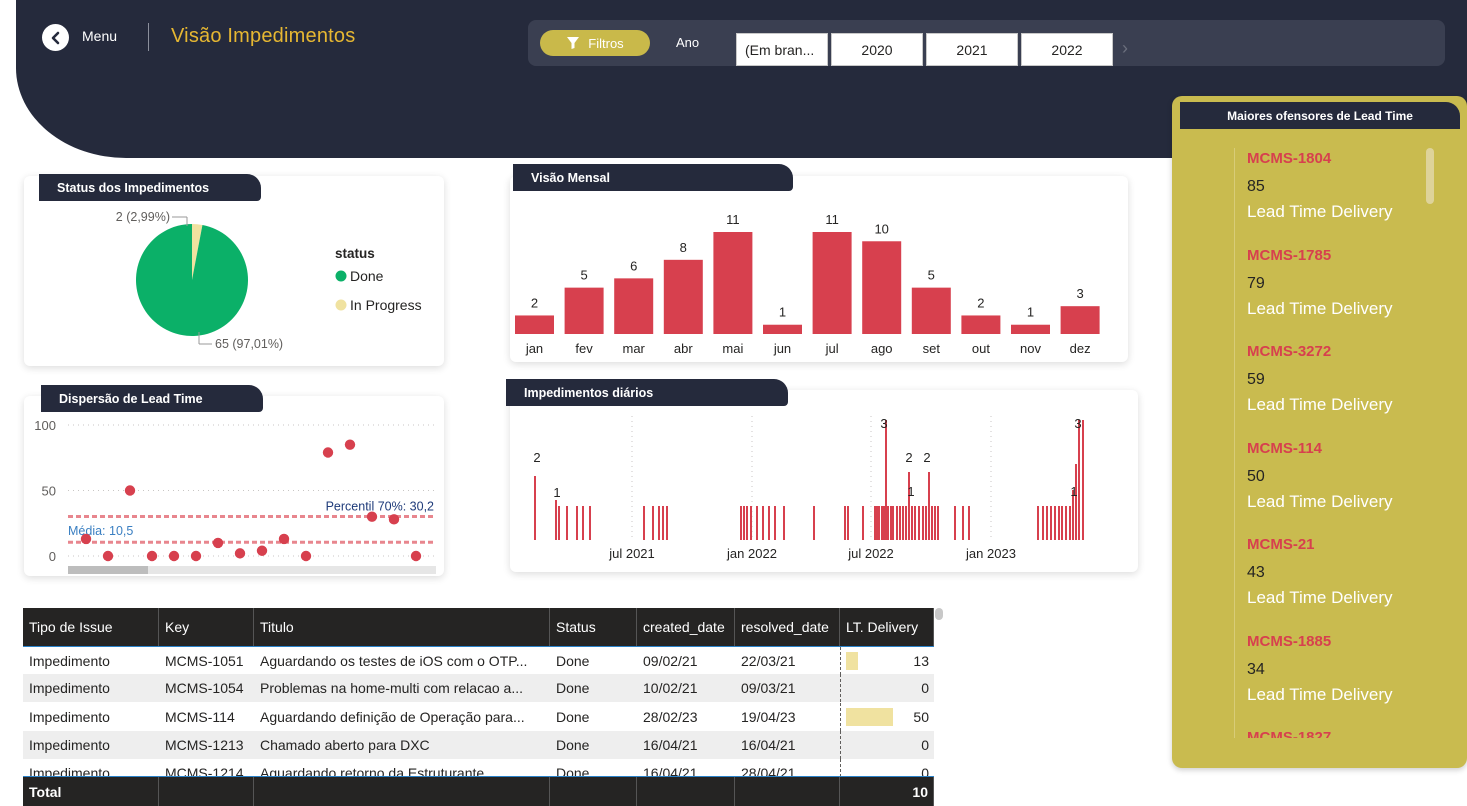 The height and width of the screenshot is (806, 1467). I want to click on legend-in-progress: In Progress, so click(386, 305).